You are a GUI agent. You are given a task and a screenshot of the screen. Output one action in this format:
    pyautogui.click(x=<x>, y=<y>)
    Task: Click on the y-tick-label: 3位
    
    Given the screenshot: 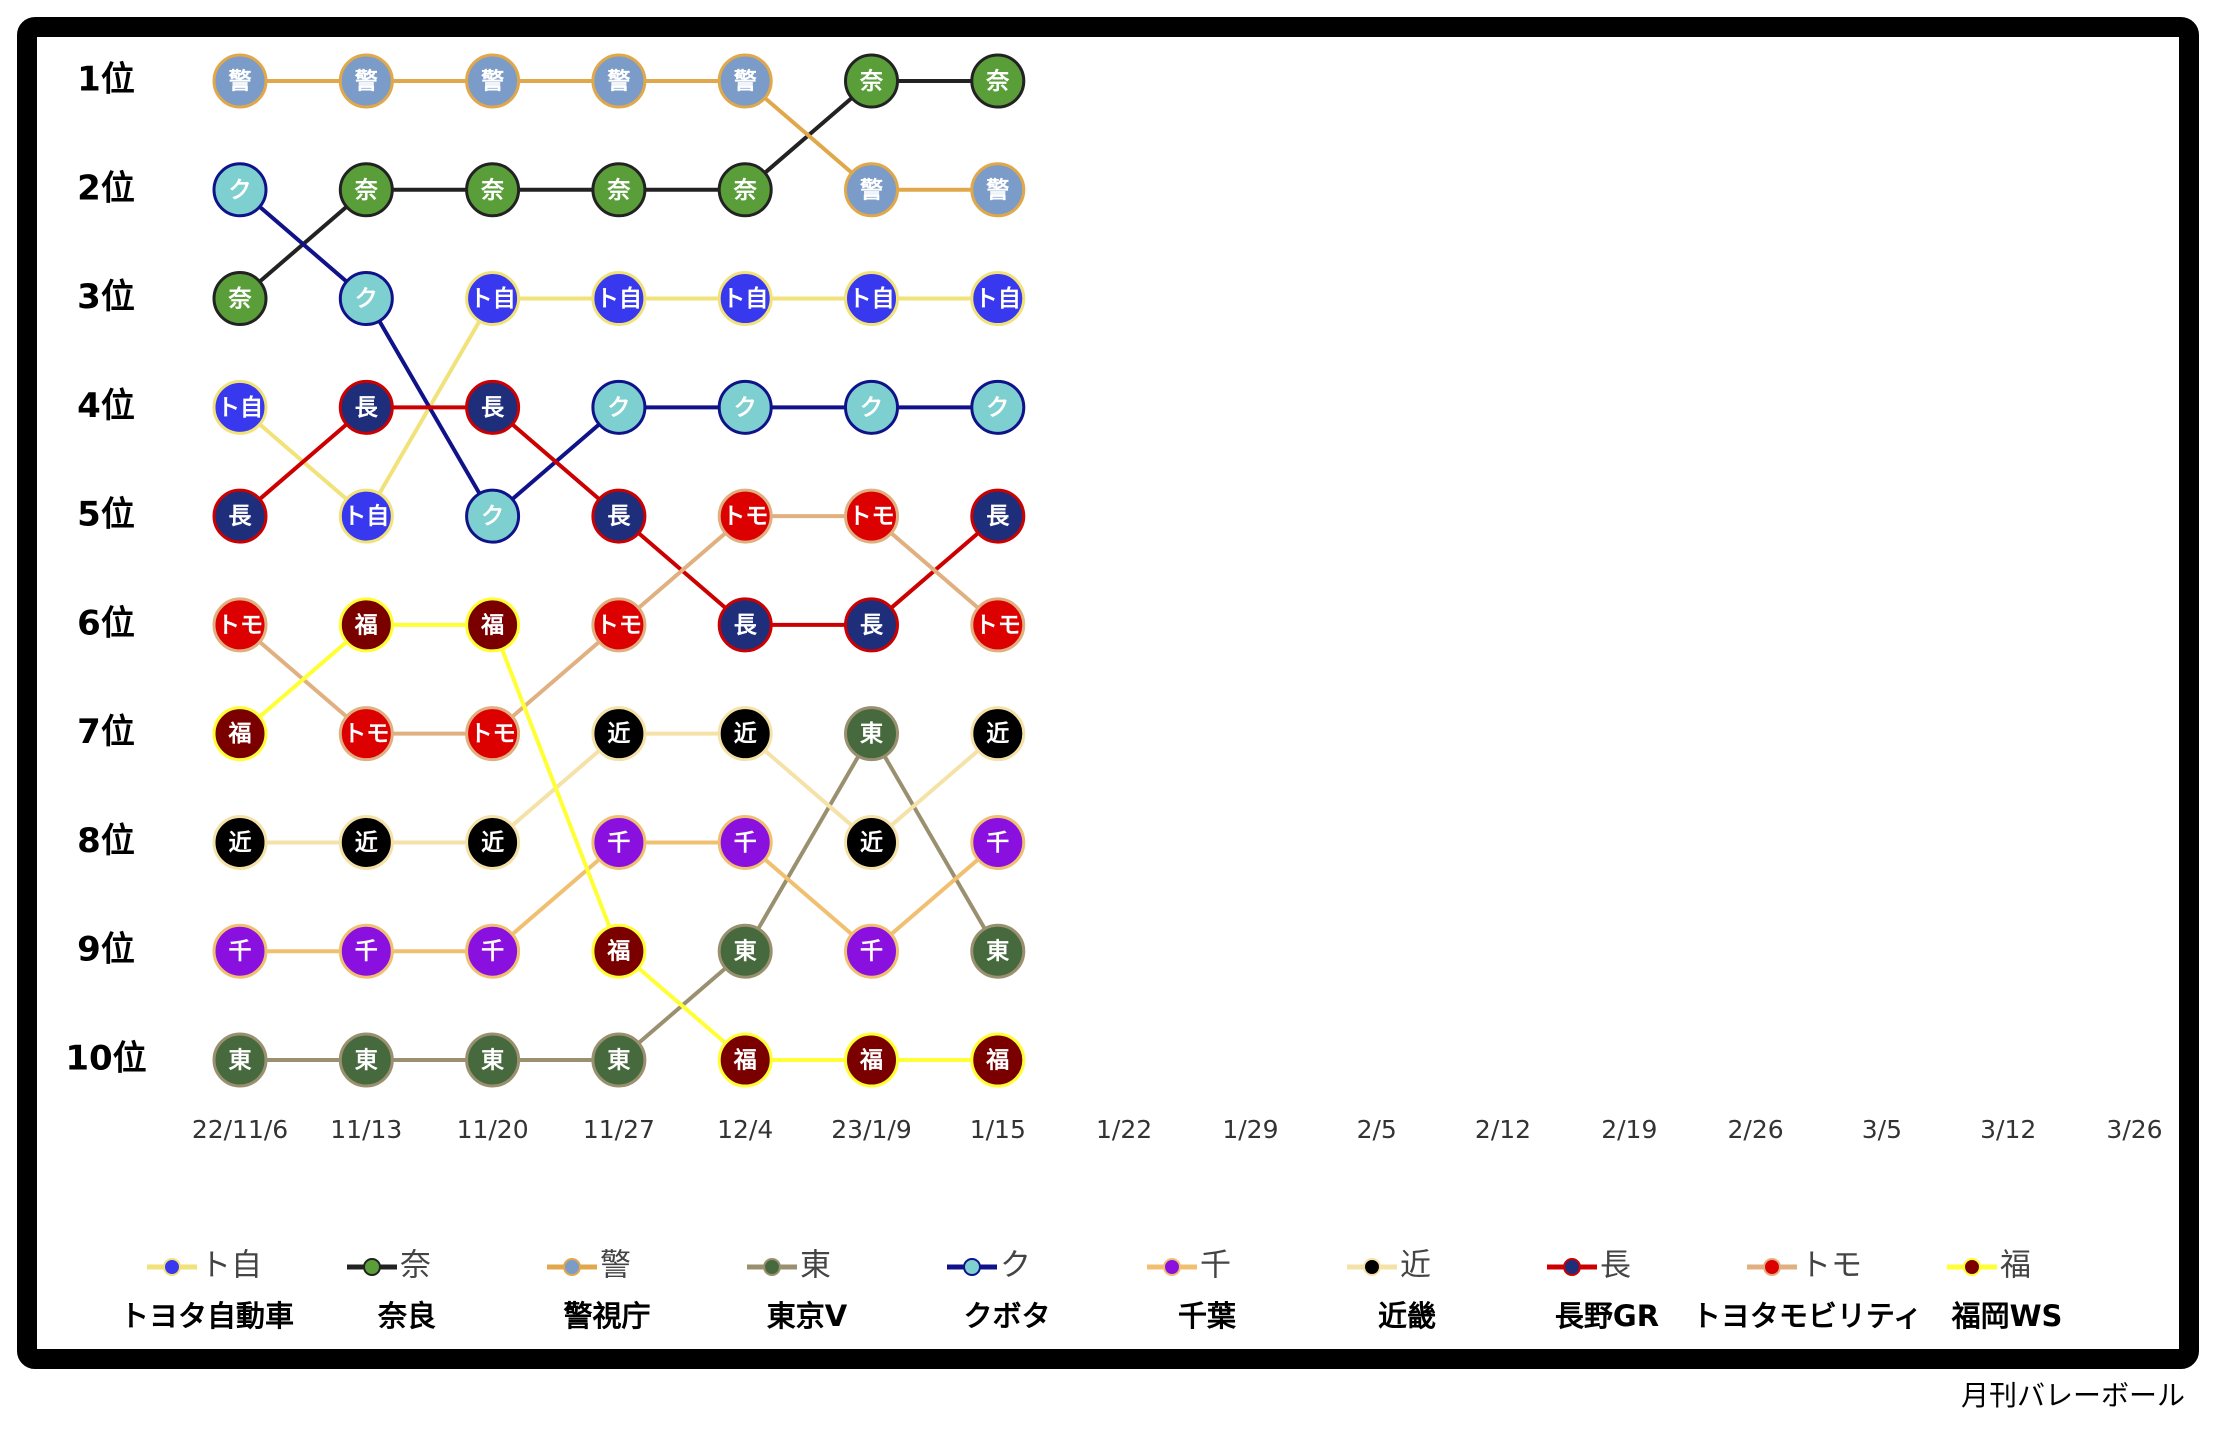 What is the action you would take?
    pyautogui.click(x=106, y=297)
    